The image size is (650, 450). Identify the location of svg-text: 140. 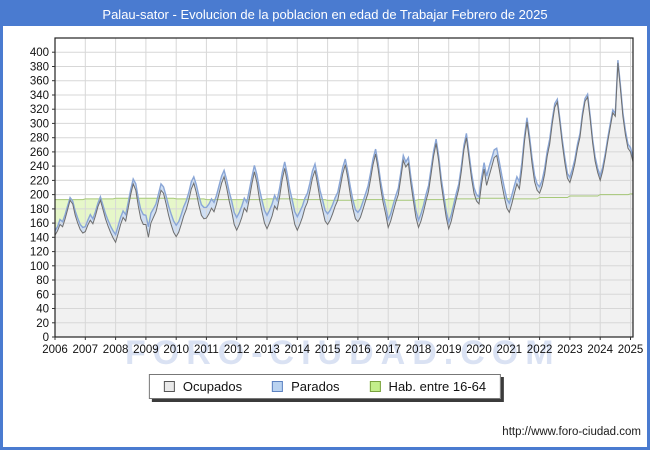
(39, 238).